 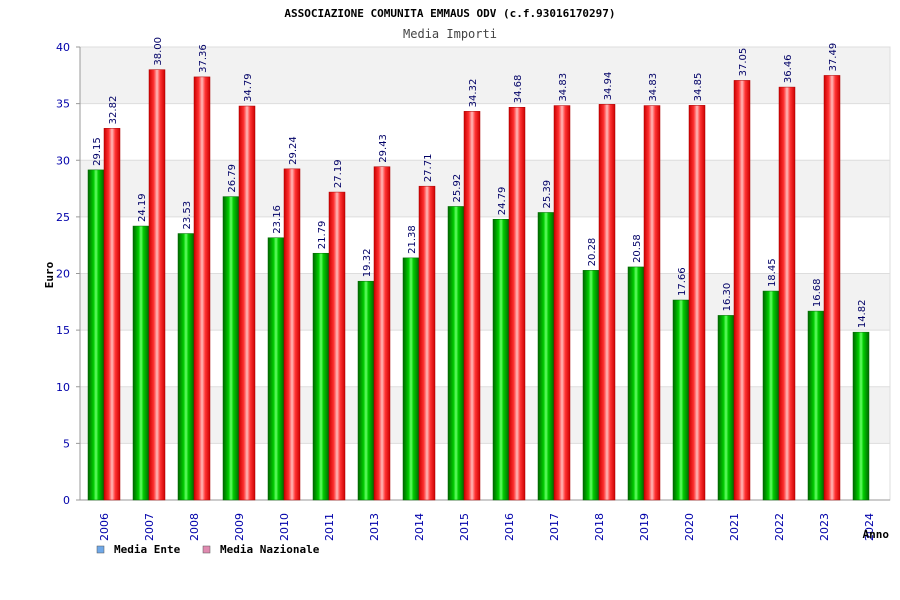 What do you see at coordinates (96, 335) in the screenshot?
I see `bar-media-ente-2006` at bounding box center [96, 335].